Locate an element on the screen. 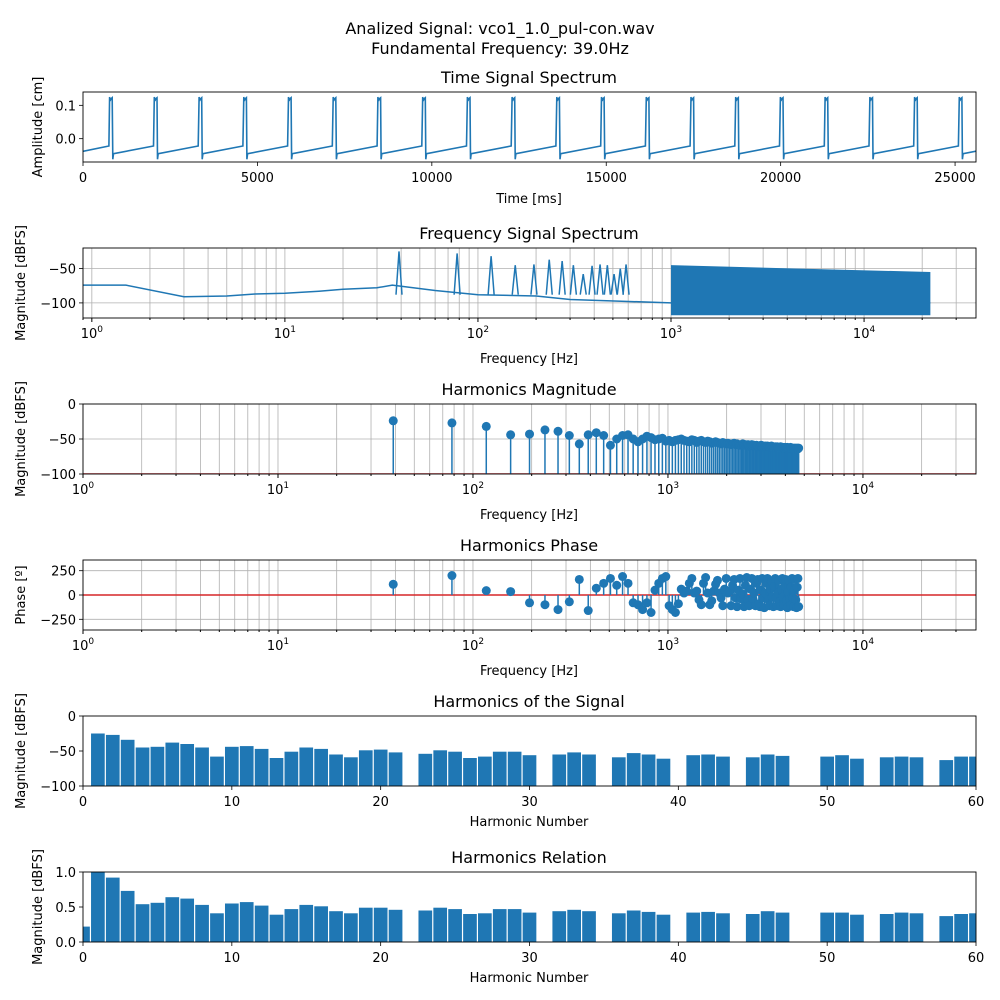  x-tick-label: 20 is located at coordinates (380, 958).